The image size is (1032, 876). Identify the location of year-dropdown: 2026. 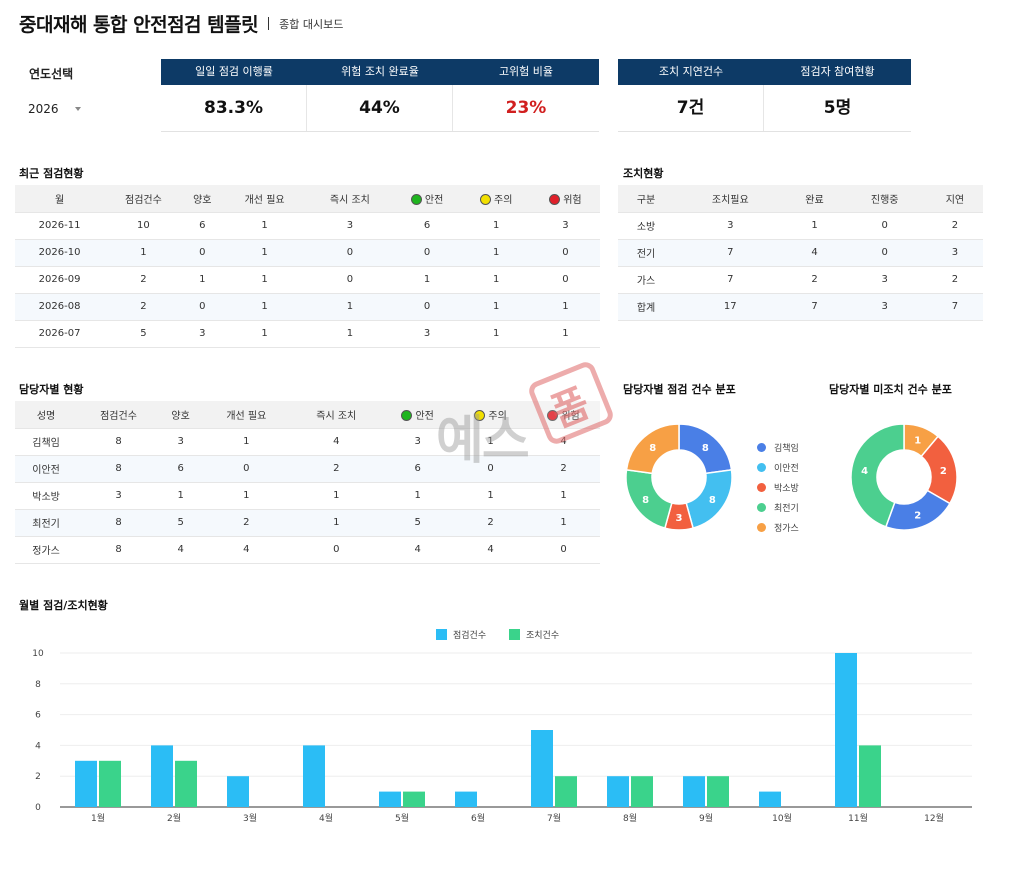
(58, 109).